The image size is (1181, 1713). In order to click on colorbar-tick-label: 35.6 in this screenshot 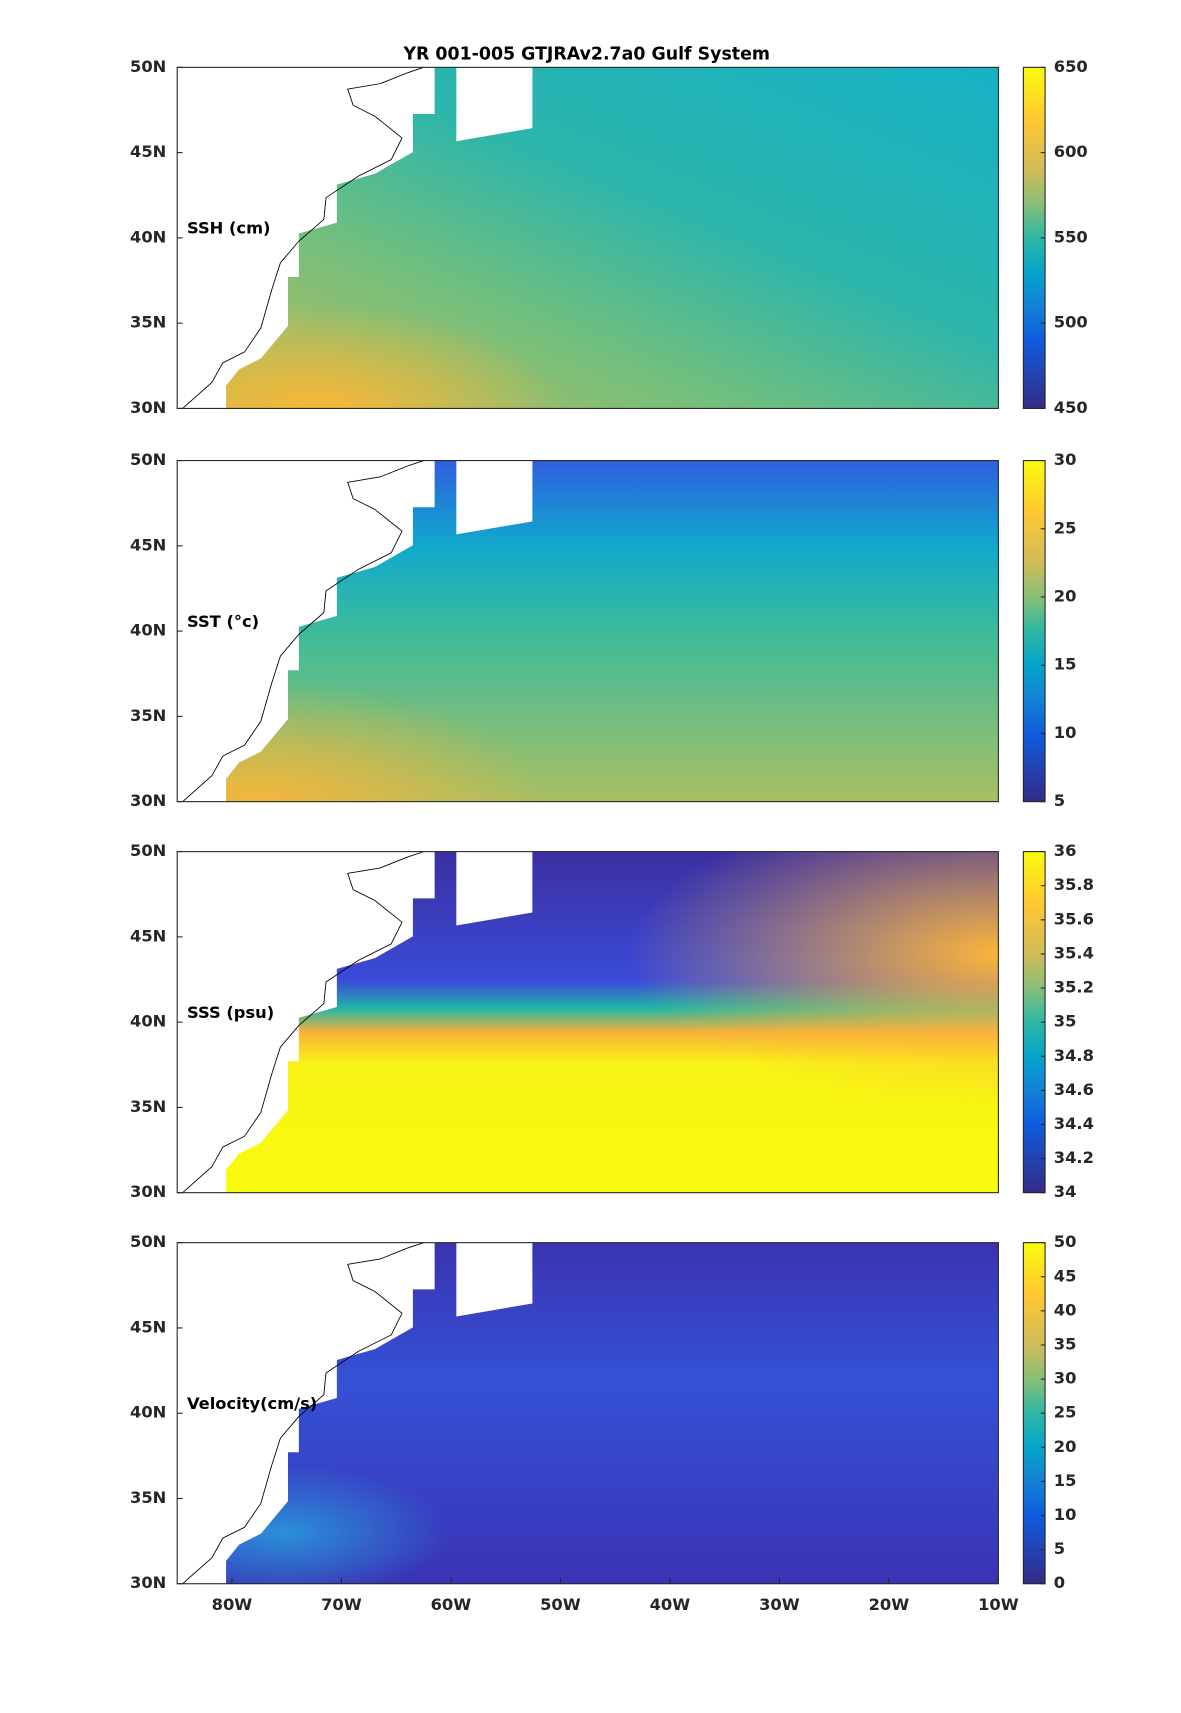, I will do `click(1074, 918)`.